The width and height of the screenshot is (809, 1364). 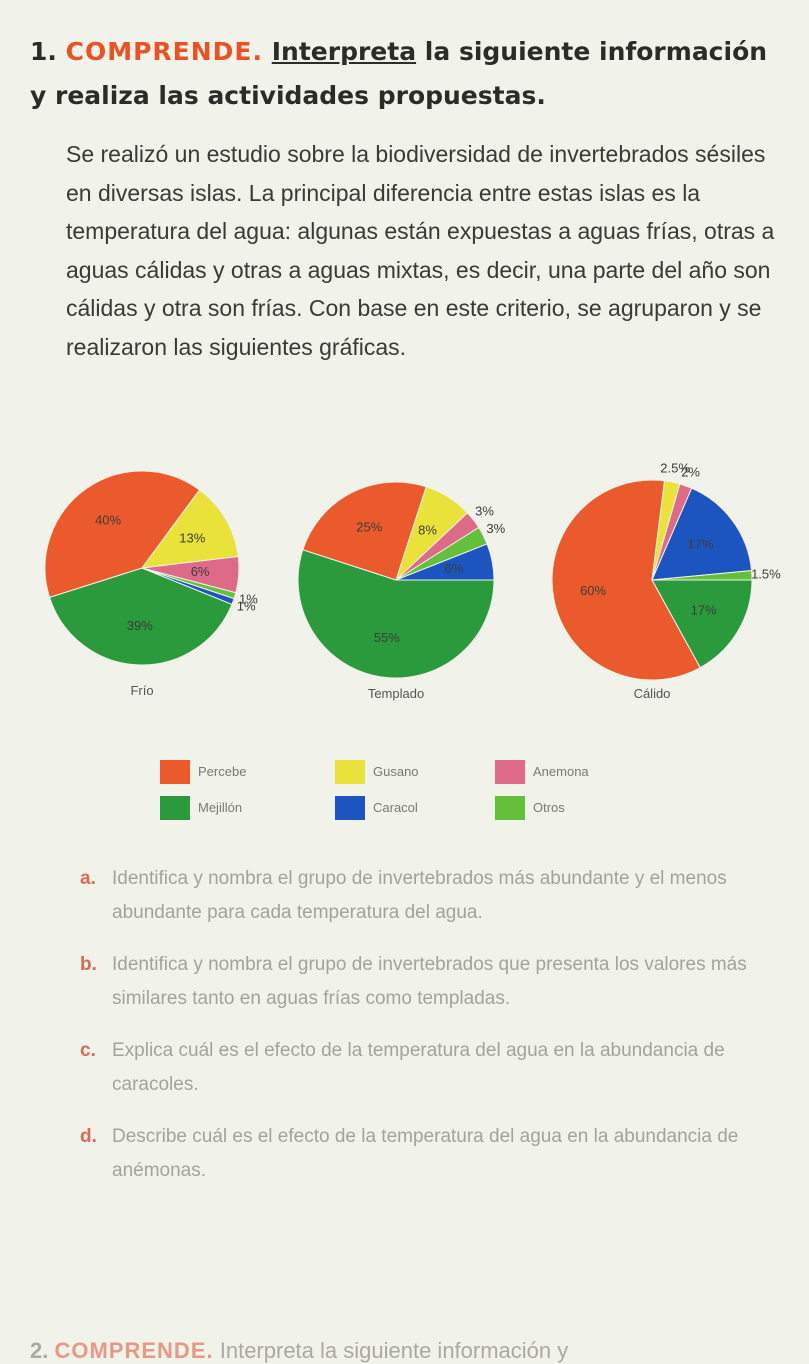 What do you see at coordinates (140, 616) in the screenshot?
I see `pie-slice-fr-o-mejillon` at bounding box center [140, 616].